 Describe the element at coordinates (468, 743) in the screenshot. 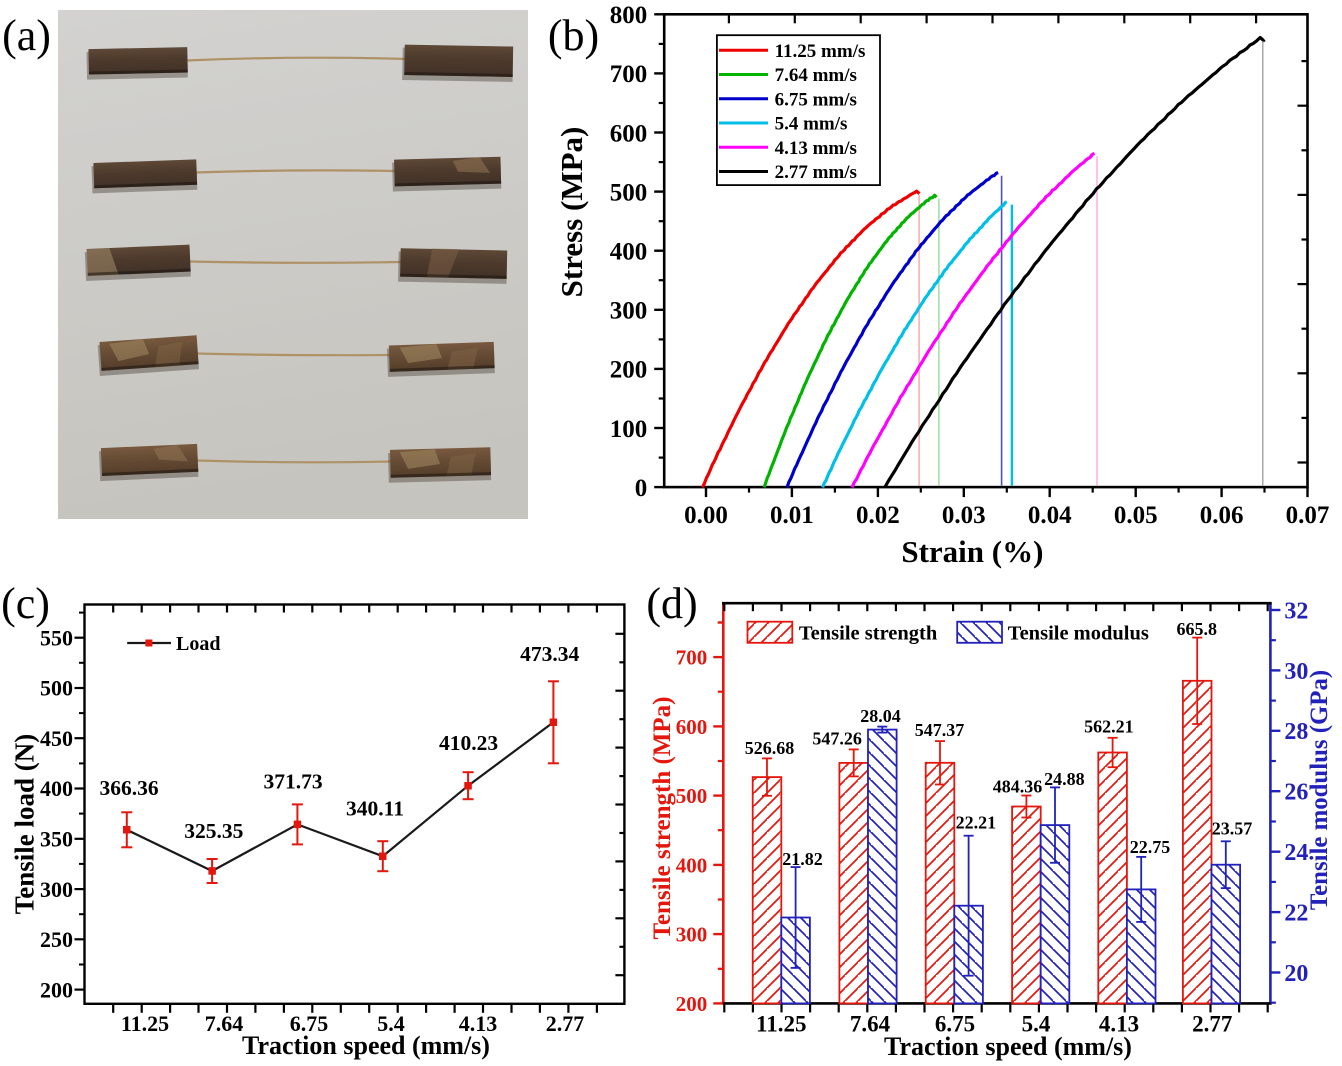

I see `svg-text: 410.23` at that location.